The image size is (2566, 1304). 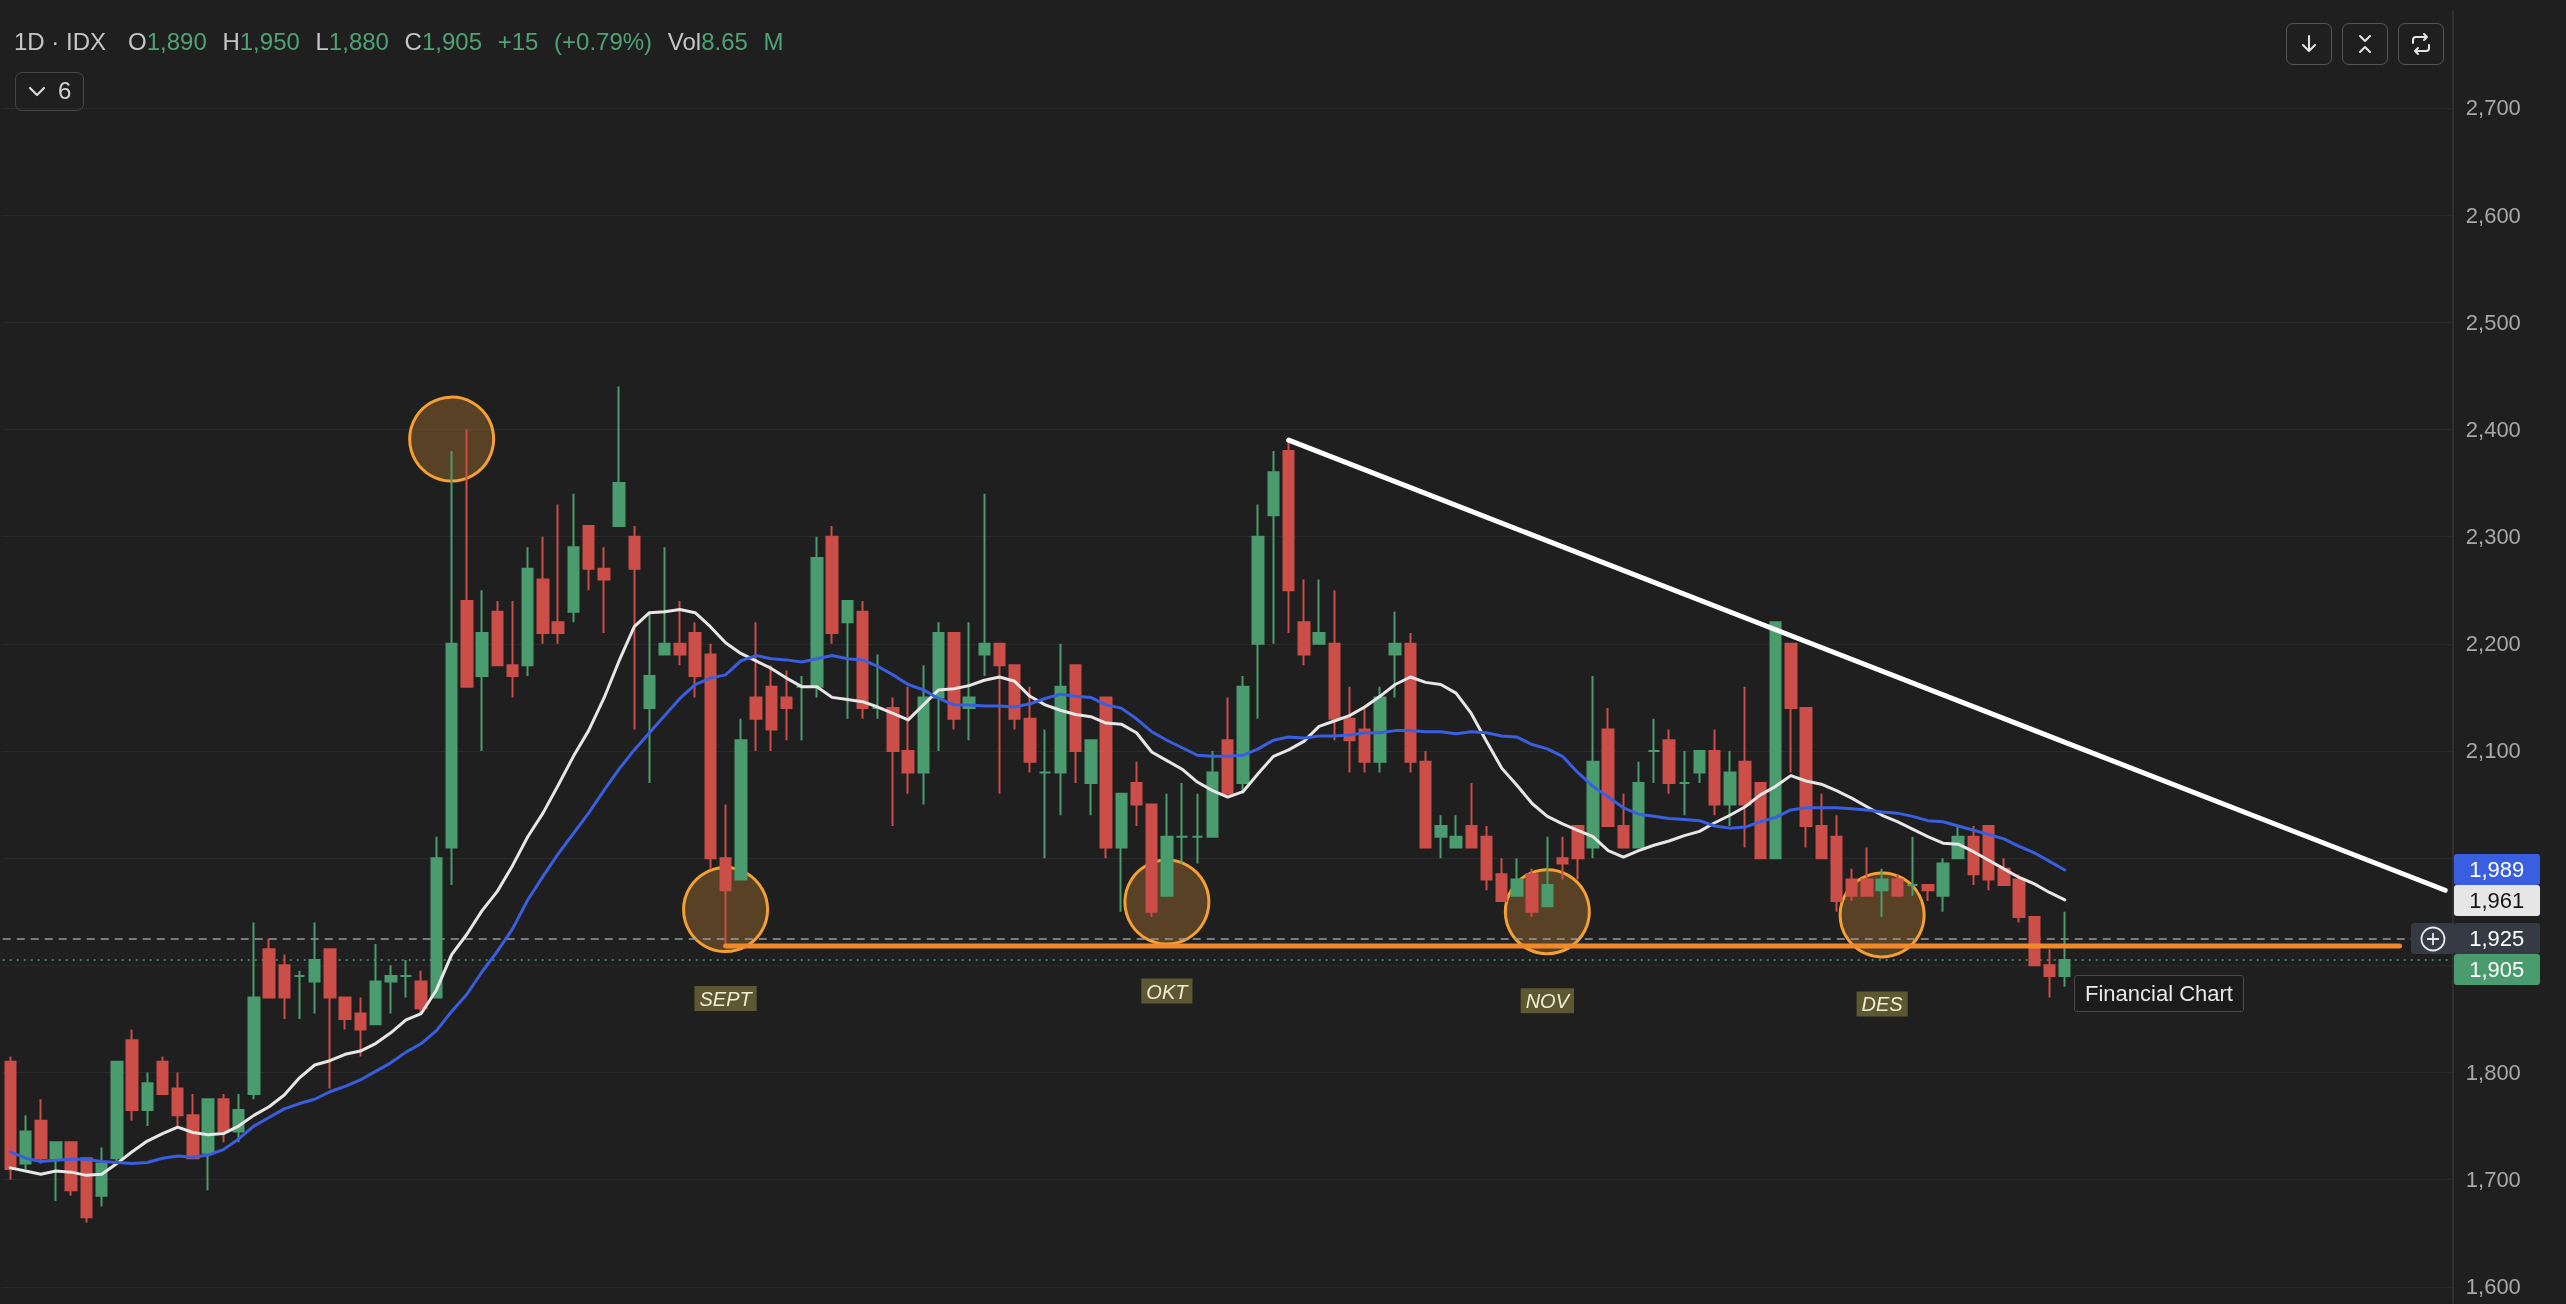 What do you see at coordinates (2493, 429) in the screenshot?
I see `y-tick-label: 2,400` at bounding box center [2493, 429].